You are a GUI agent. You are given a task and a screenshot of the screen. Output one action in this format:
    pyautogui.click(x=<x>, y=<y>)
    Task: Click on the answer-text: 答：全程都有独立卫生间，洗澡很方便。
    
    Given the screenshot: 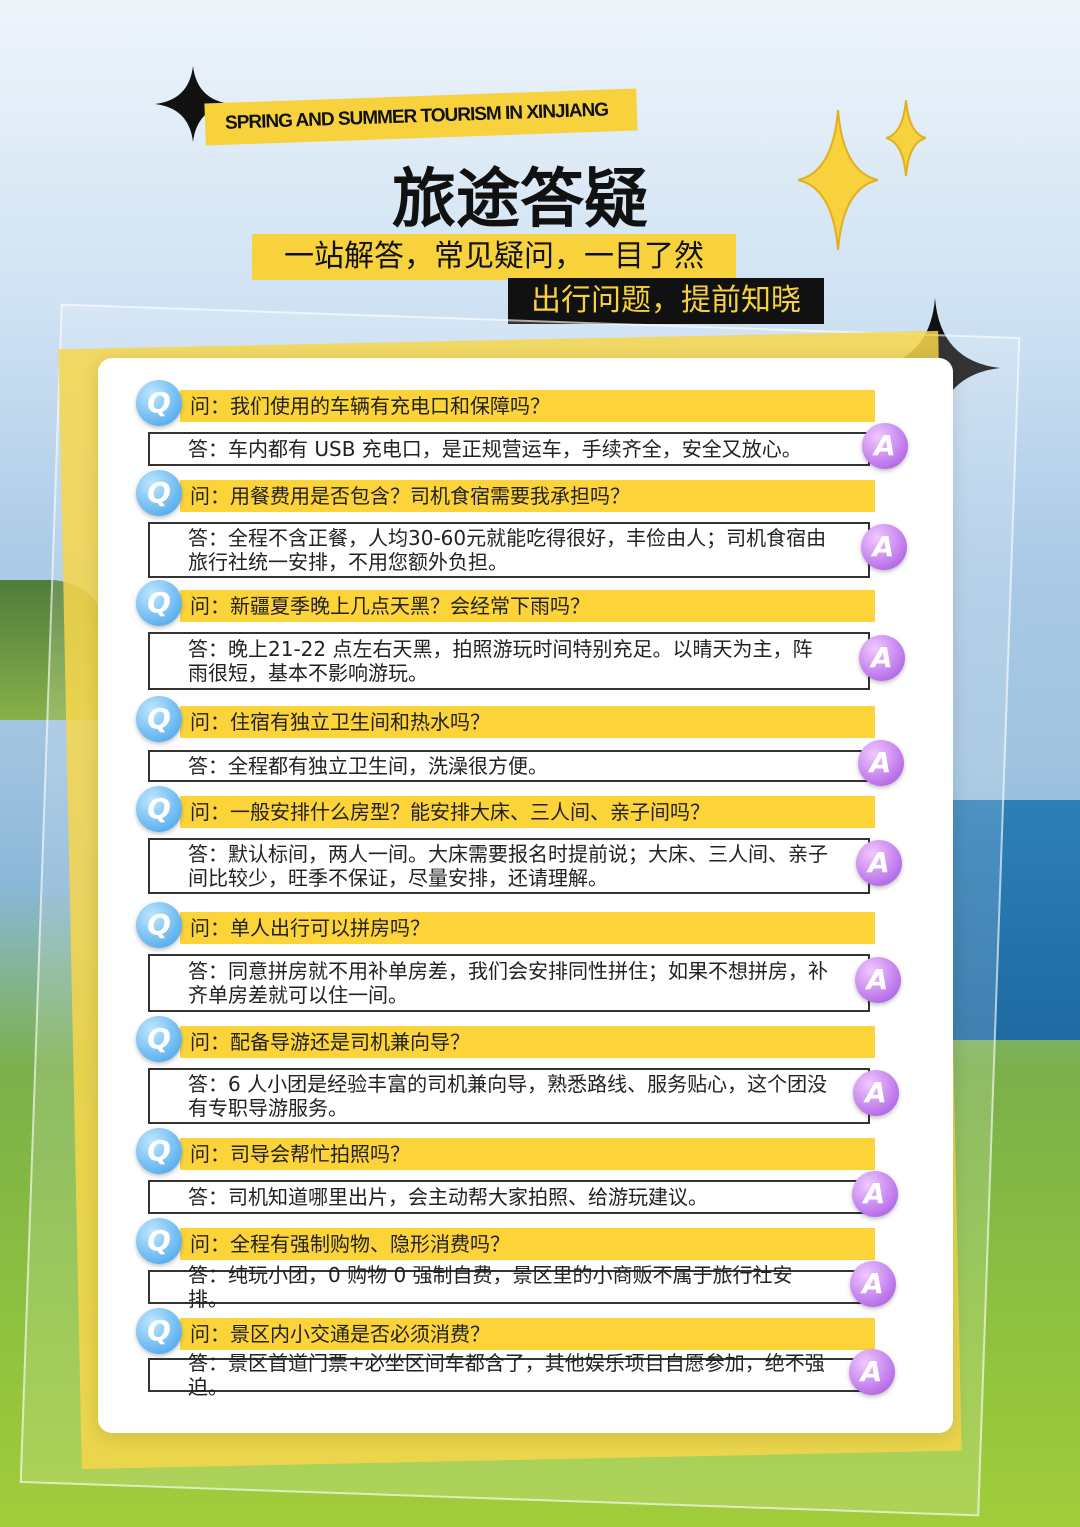 What is the action you would take?
    pyautogui.click(x=368, y=766)
    